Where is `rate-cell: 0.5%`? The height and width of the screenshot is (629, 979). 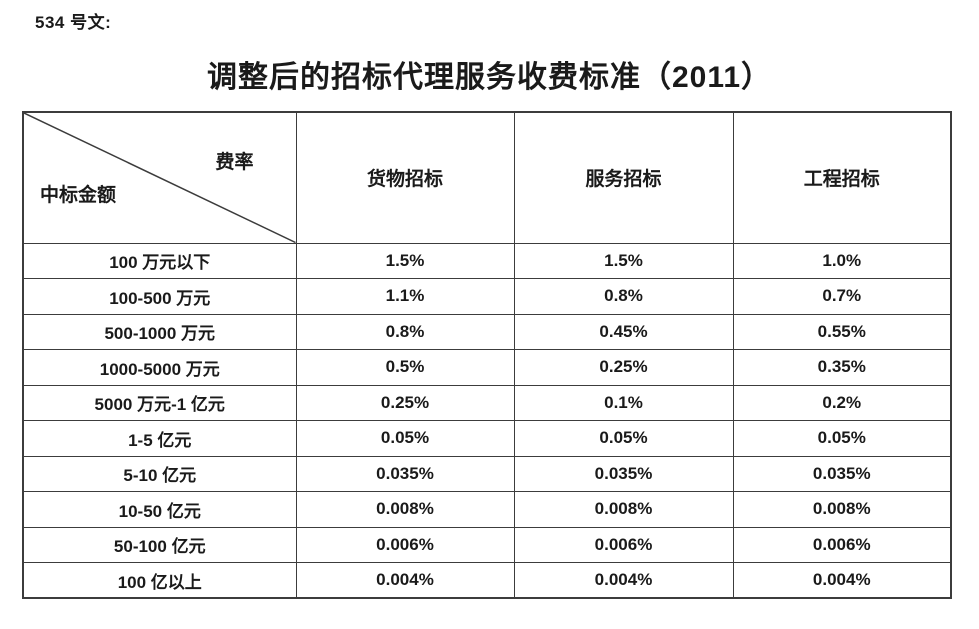 rate-cell: 0.5% is located at coordinates (405, 367).